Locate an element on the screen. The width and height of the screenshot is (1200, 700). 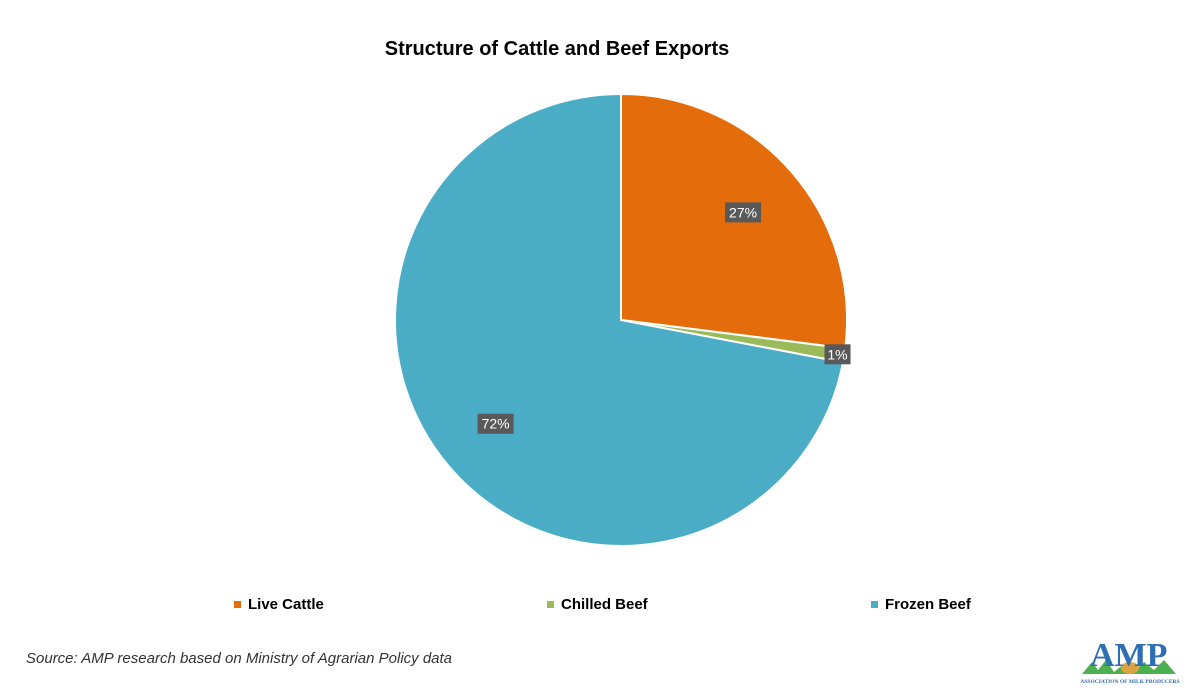
legend-item-chilled-beef: Chilled Beef is located at coordinates (597, 604).